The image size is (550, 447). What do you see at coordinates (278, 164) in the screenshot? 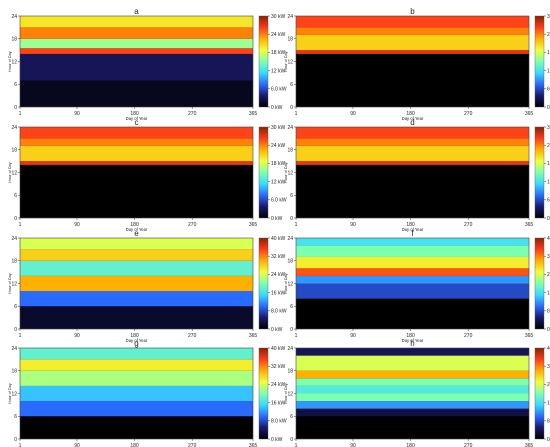
I see `colorbar-tick-label: 18 kW` at bounding box center [278, 164].